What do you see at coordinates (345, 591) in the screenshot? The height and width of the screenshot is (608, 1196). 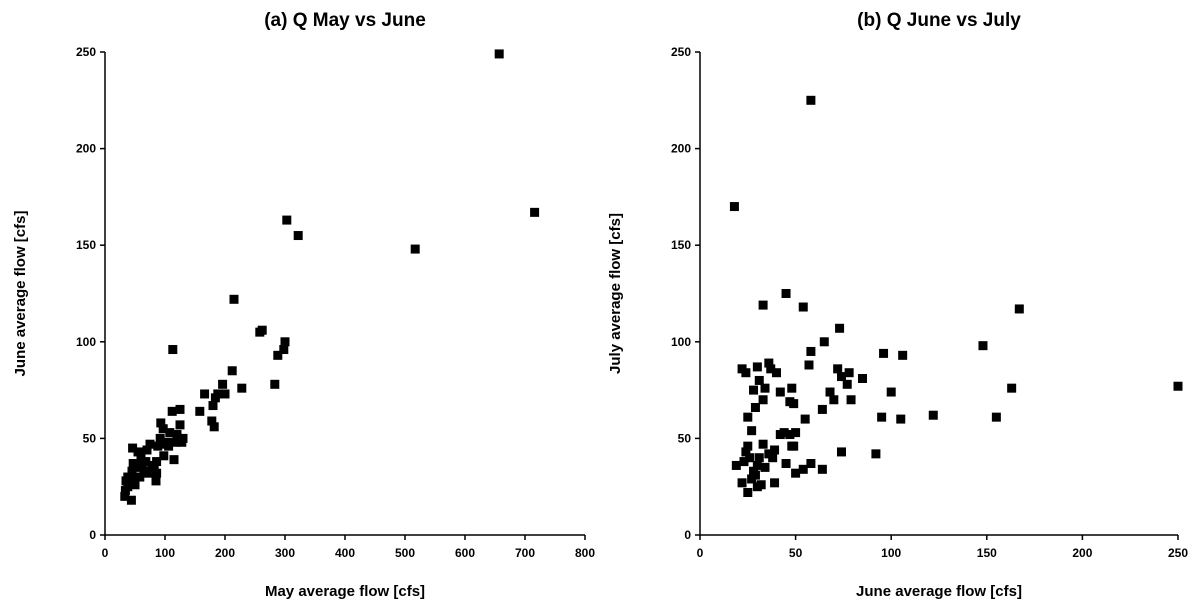 I see `x-axis-label: May average flow [cfs]` at bounding box center [345, 591].